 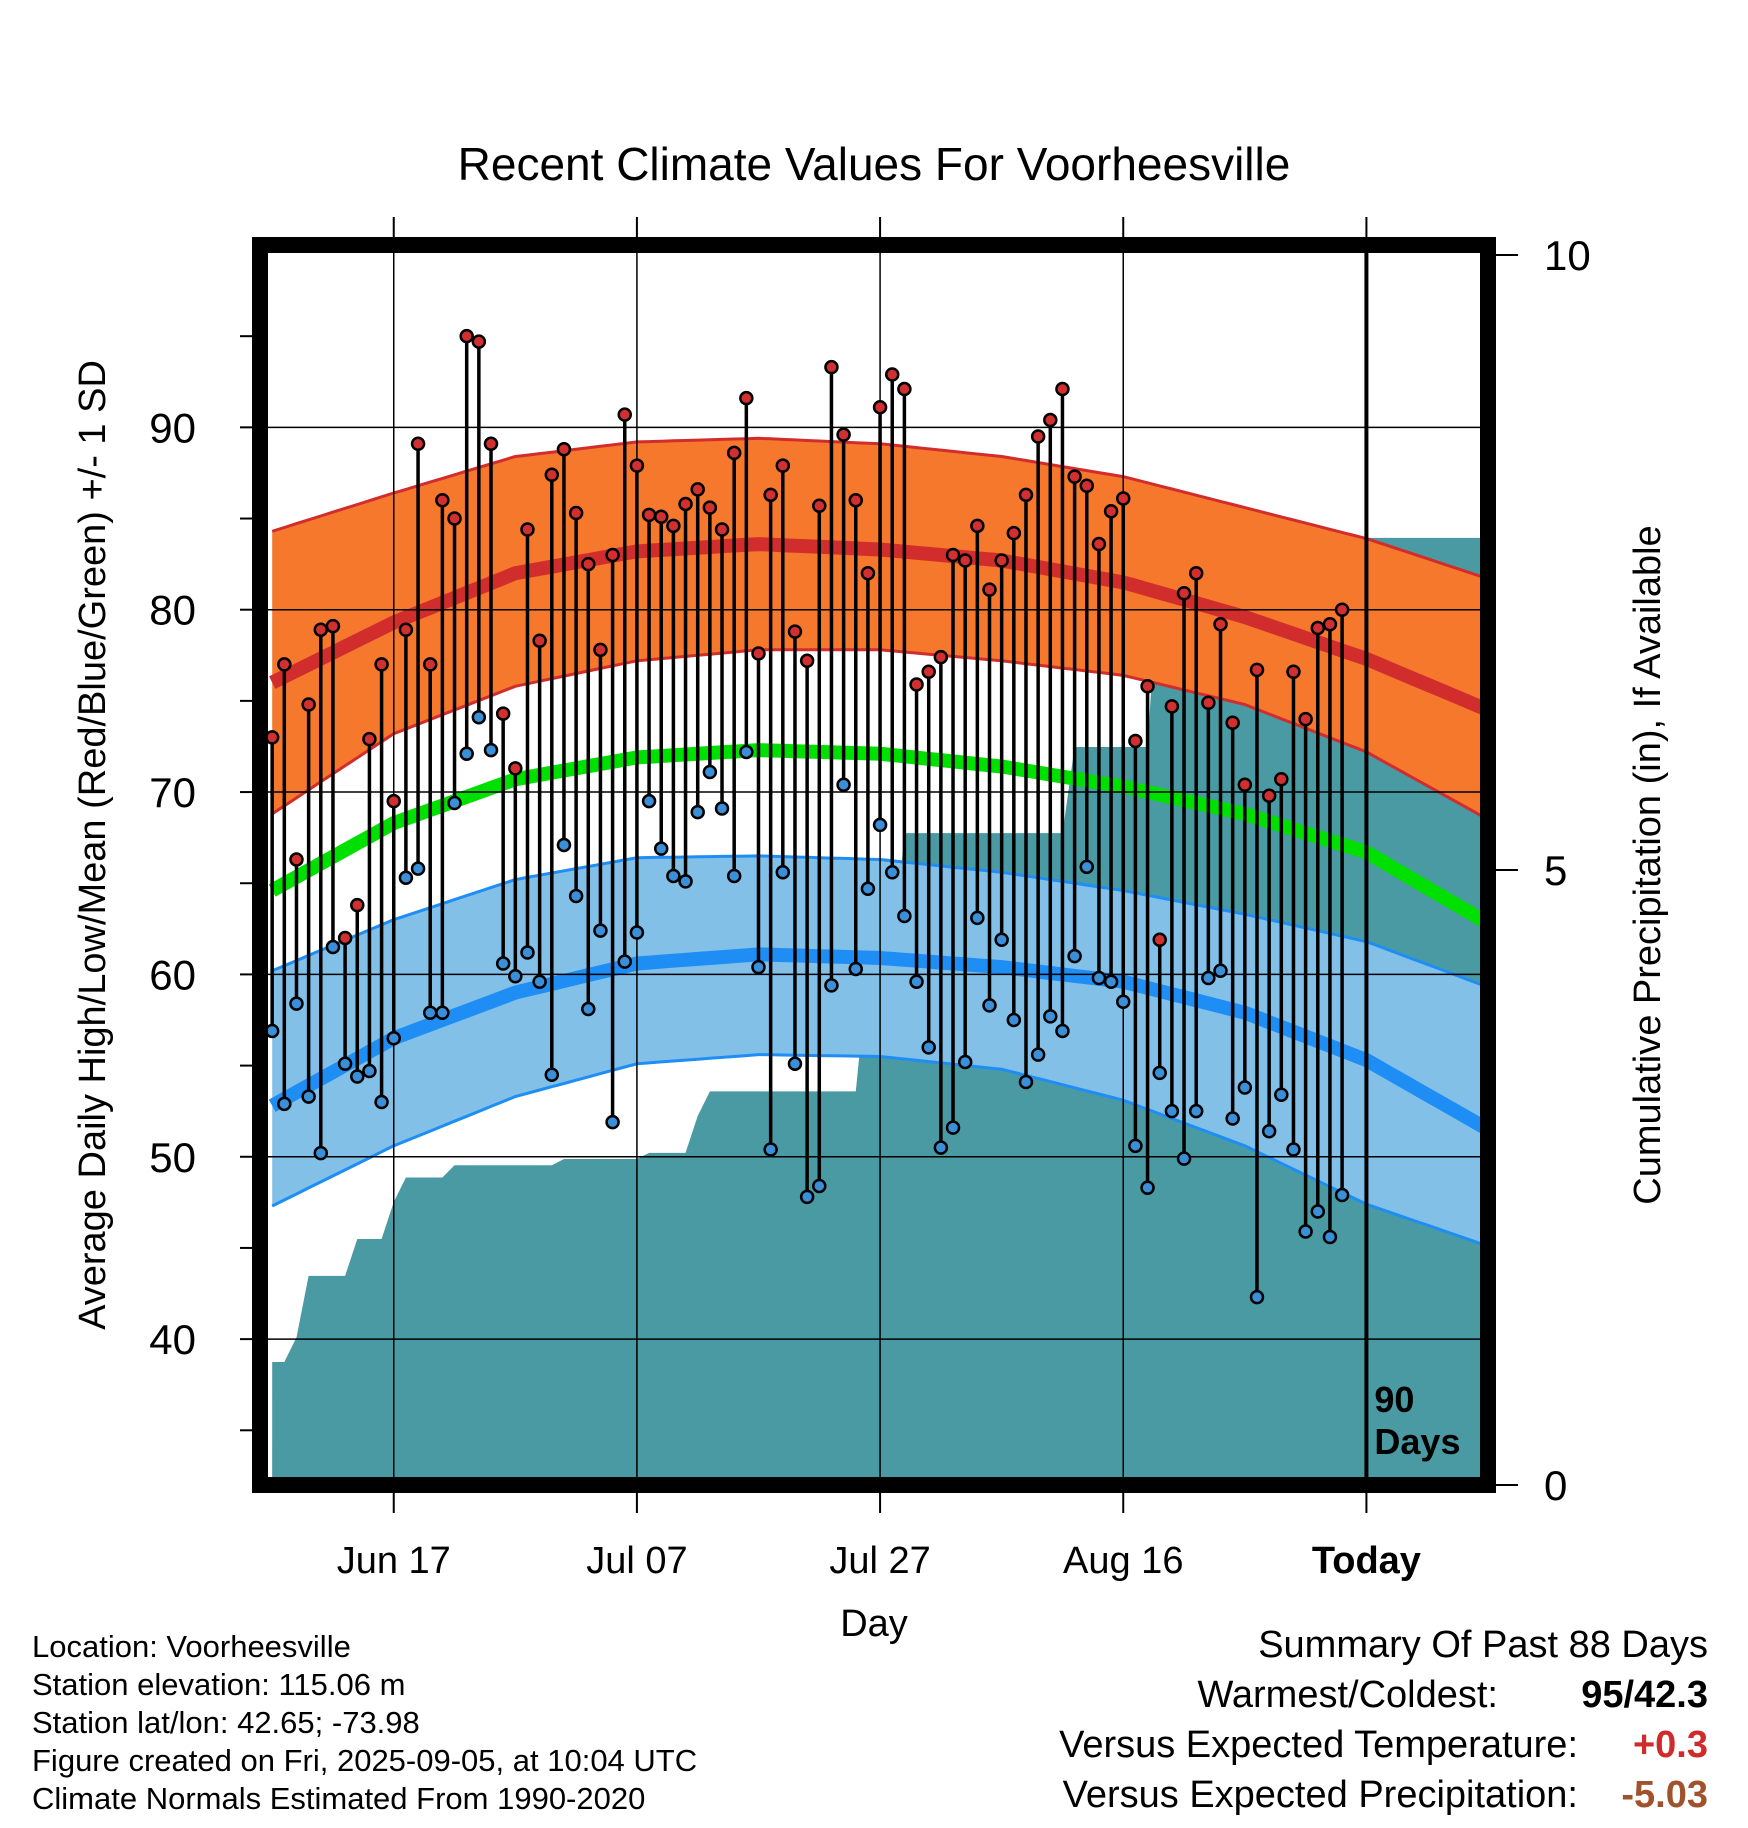 I want to click on x-axis-label: Day, so click(x=874, y=1624).